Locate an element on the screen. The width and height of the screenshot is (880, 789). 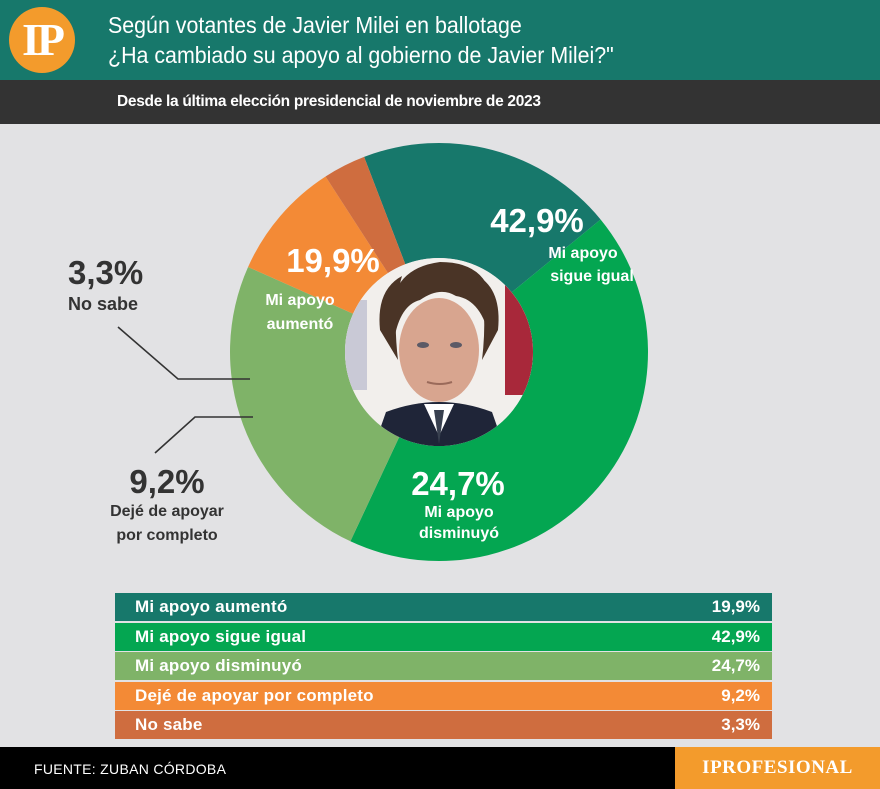
cat-label-sigue-igual-1: Mi apoyo is located at coordinates (583, 253).